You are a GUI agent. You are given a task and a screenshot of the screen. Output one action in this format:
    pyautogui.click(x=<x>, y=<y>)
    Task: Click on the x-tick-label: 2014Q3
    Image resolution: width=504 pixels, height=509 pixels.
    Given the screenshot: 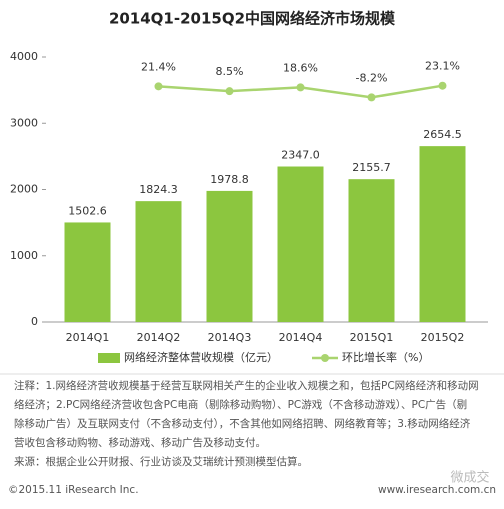 What is the action you would take?
    pyautogui.click(x=230, y=337)
    